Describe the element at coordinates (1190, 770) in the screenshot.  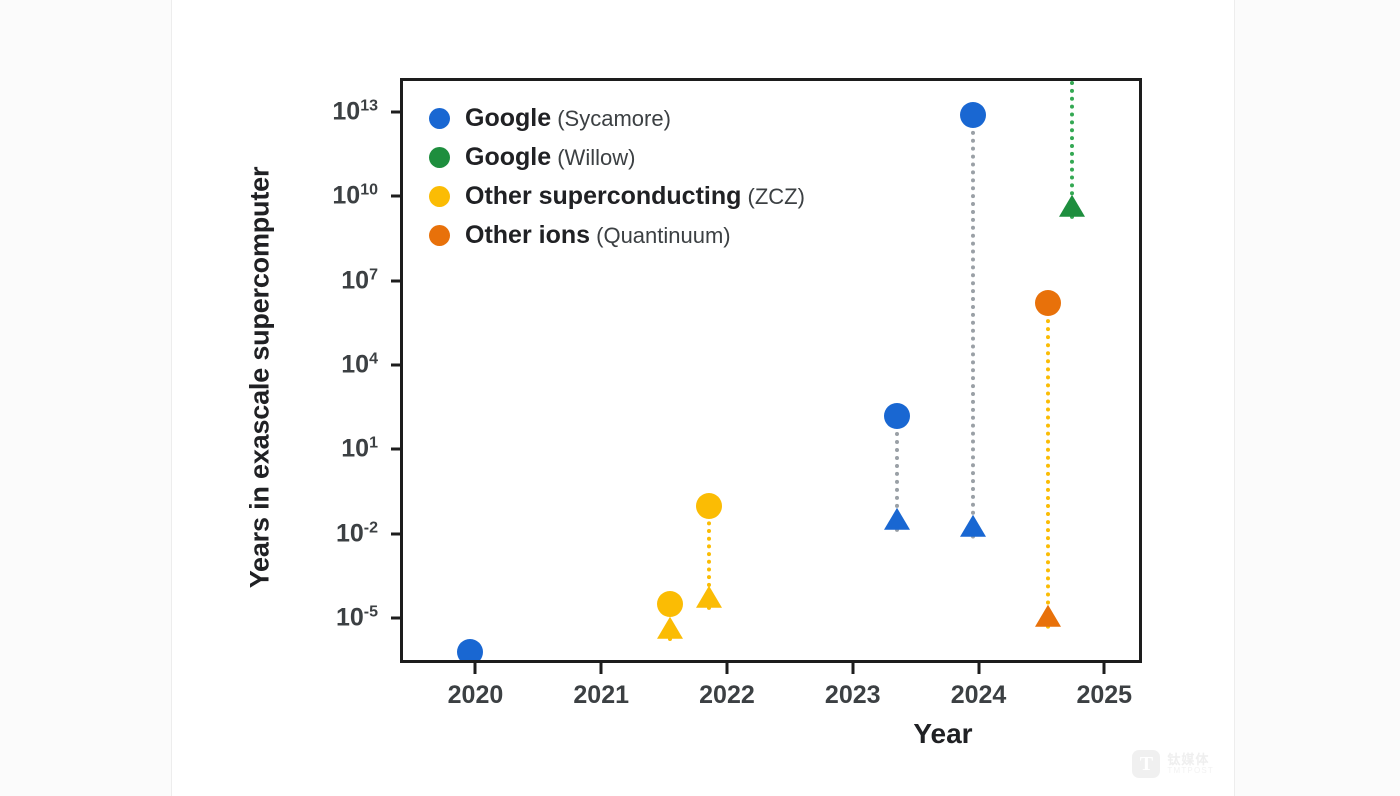
I see `watermark-en: TMTPOST` at that location.